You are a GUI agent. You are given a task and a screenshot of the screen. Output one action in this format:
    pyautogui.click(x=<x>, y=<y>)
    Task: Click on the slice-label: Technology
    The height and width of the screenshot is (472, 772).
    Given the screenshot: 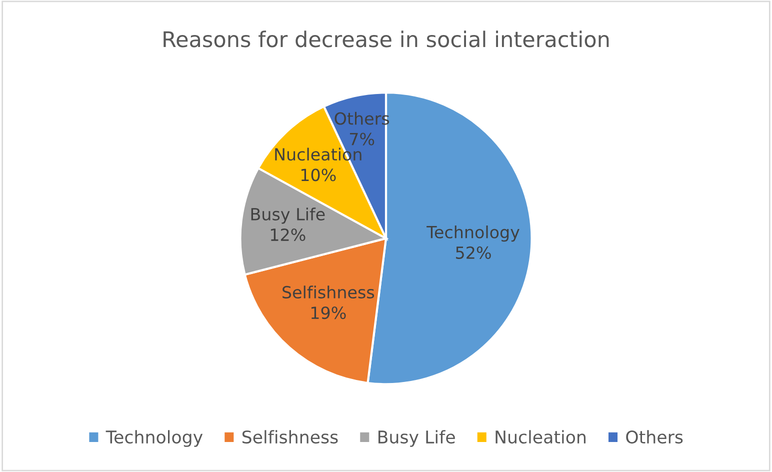 What is the action you would take?
    pyautogui.click(x=473, y=234)
    